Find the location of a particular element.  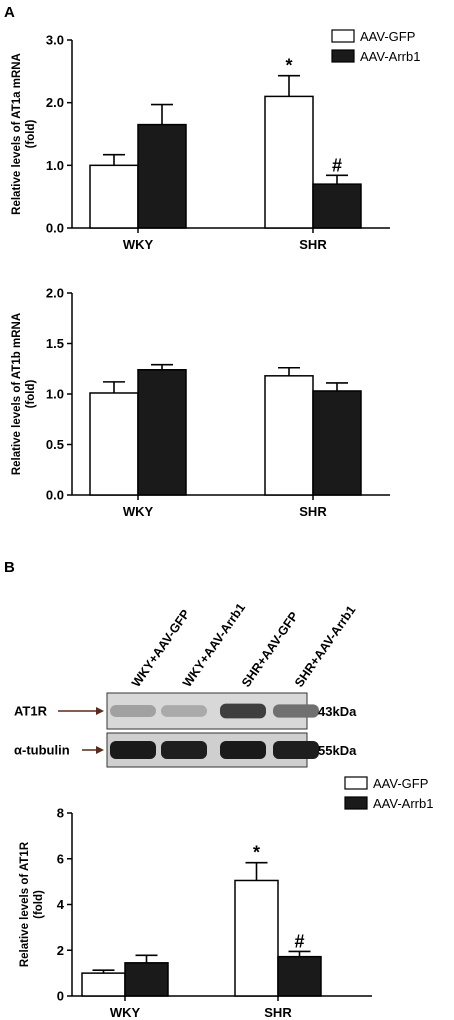

blot-lane-label: SHR+AAV-GFP is located at coordinates (270, 649).